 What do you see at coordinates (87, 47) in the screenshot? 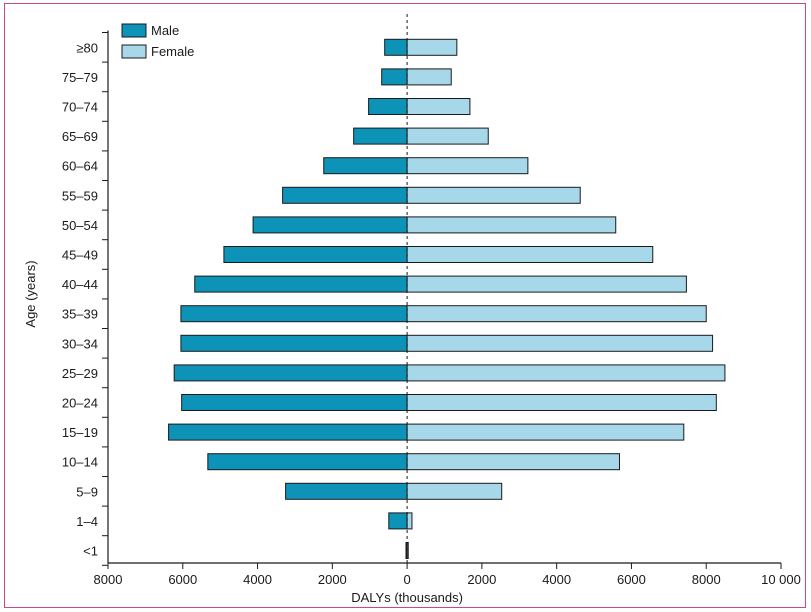
I see `y-tick-label-ge80: ≥80` at bounding box center [87, 47].